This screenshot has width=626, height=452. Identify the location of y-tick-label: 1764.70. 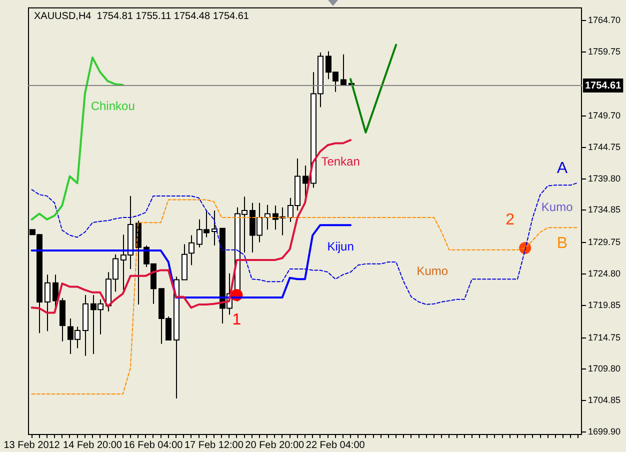
(604, 20).